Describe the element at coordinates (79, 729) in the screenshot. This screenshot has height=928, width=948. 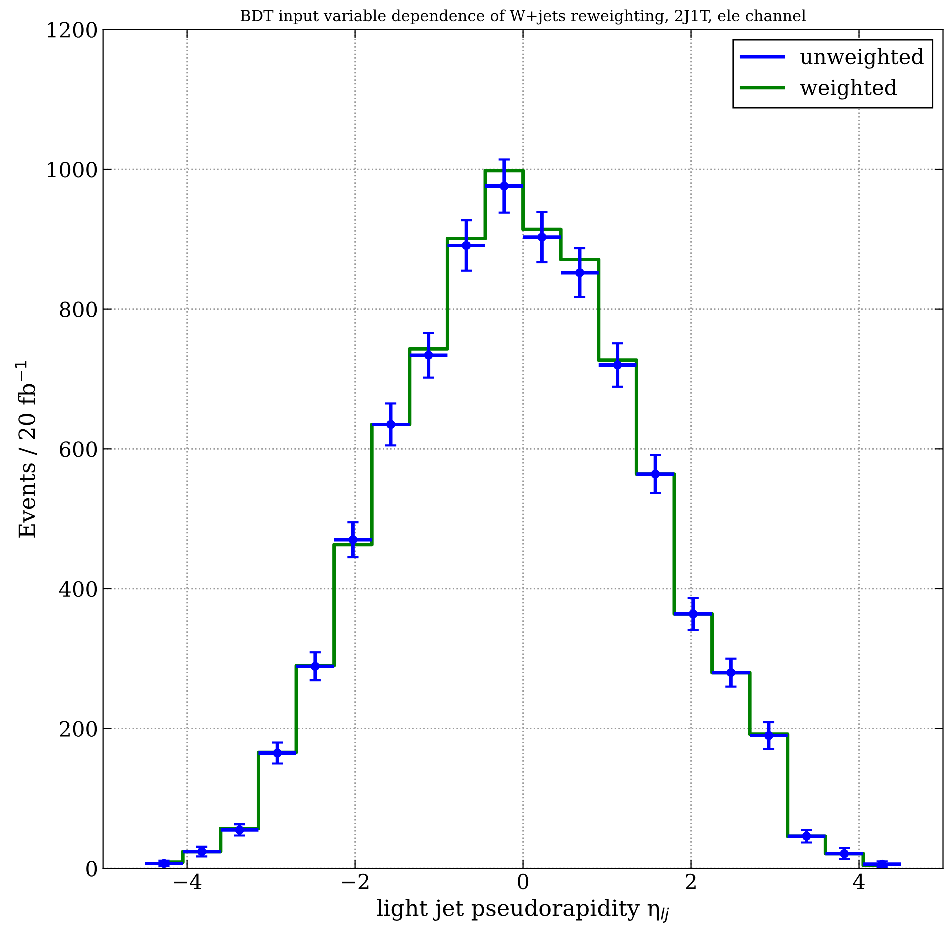
I see `y-tick-label: 200` at that location.